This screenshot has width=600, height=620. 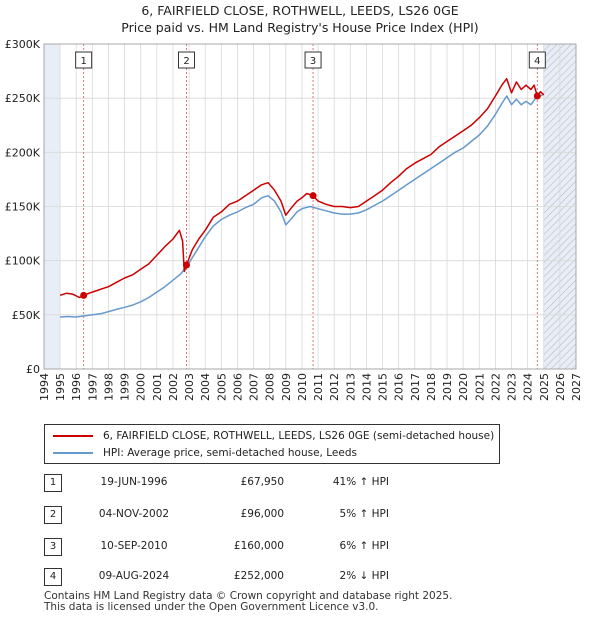 I want to click on x-tick-label: 2027, so click(x=576, y=387).